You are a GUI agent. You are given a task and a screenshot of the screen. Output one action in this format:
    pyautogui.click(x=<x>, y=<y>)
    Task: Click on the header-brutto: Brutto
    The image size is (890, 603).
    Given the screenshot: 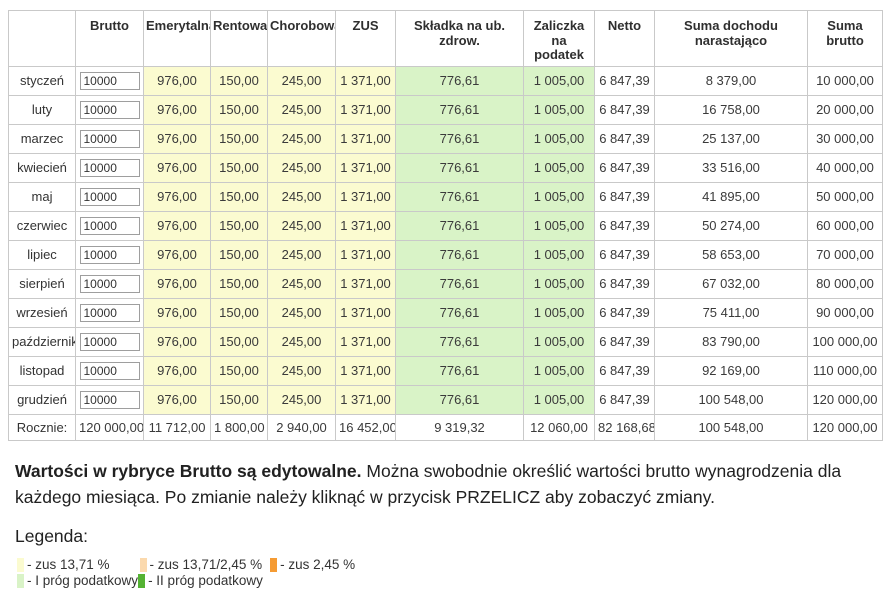 What is the action you would take?
    pyautogui.click(x=109, y=38)
    